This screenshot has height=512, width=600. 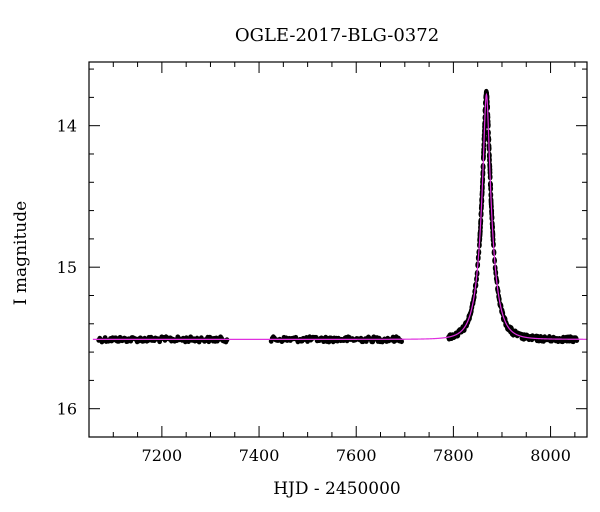 I want to click on chart-title: OGLE-2017-BLG-0372, so click(x=337, y=35).